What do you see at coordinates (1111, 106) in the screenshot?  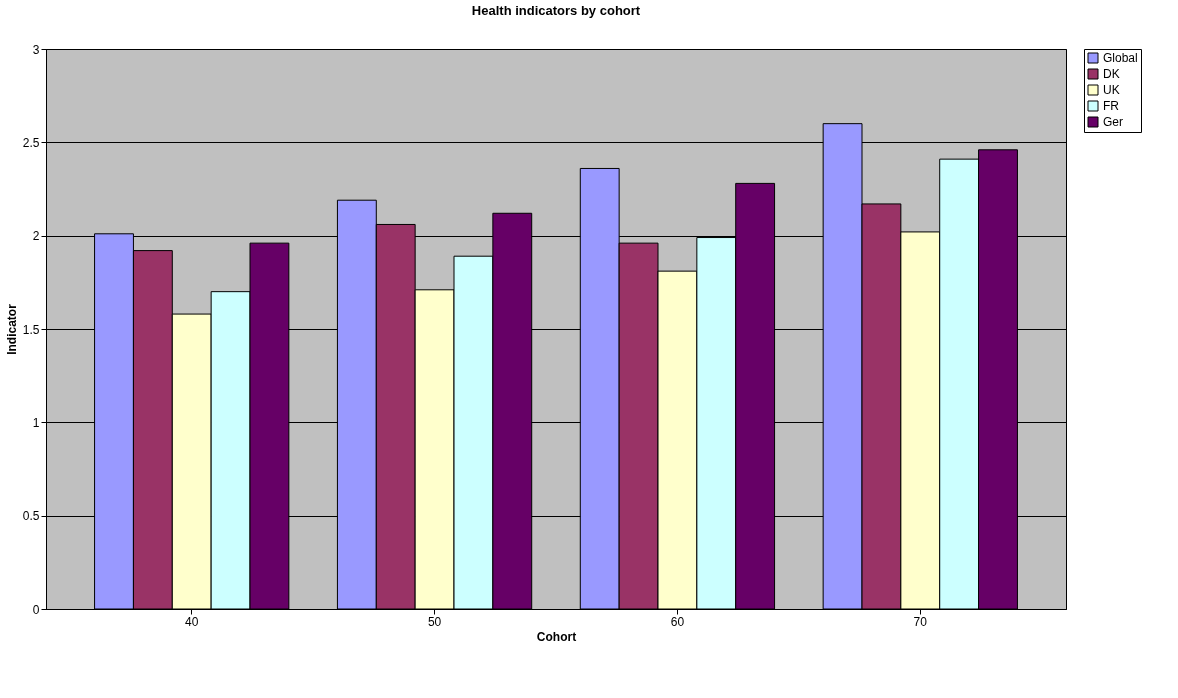 I see `legend-label: FR` at bounding box center [1111, 106].